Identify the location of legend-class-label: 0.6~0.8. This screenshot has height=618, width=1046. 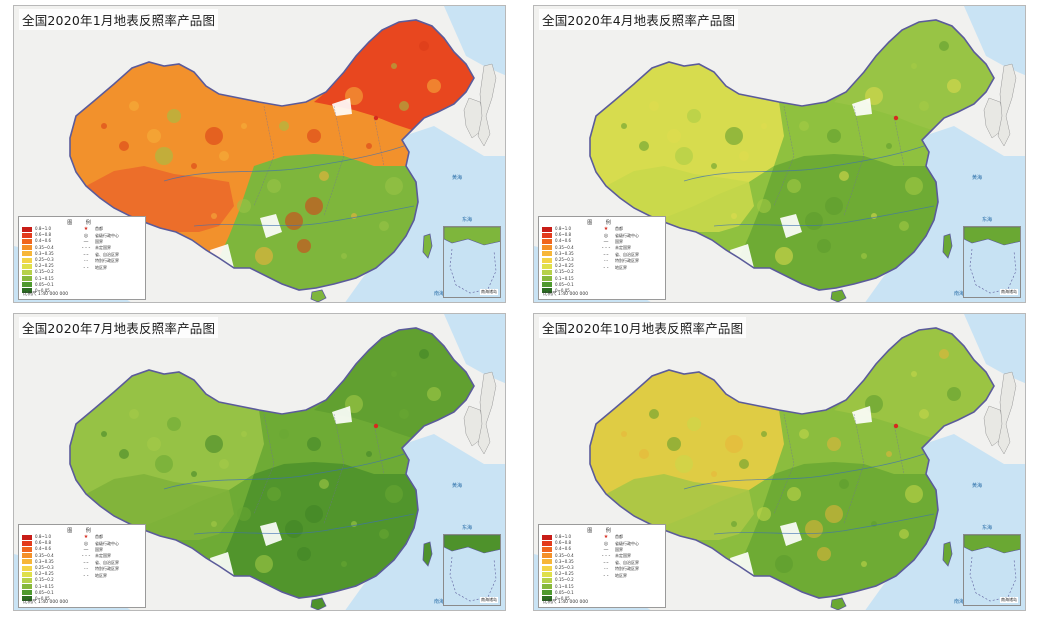
(563, 235).